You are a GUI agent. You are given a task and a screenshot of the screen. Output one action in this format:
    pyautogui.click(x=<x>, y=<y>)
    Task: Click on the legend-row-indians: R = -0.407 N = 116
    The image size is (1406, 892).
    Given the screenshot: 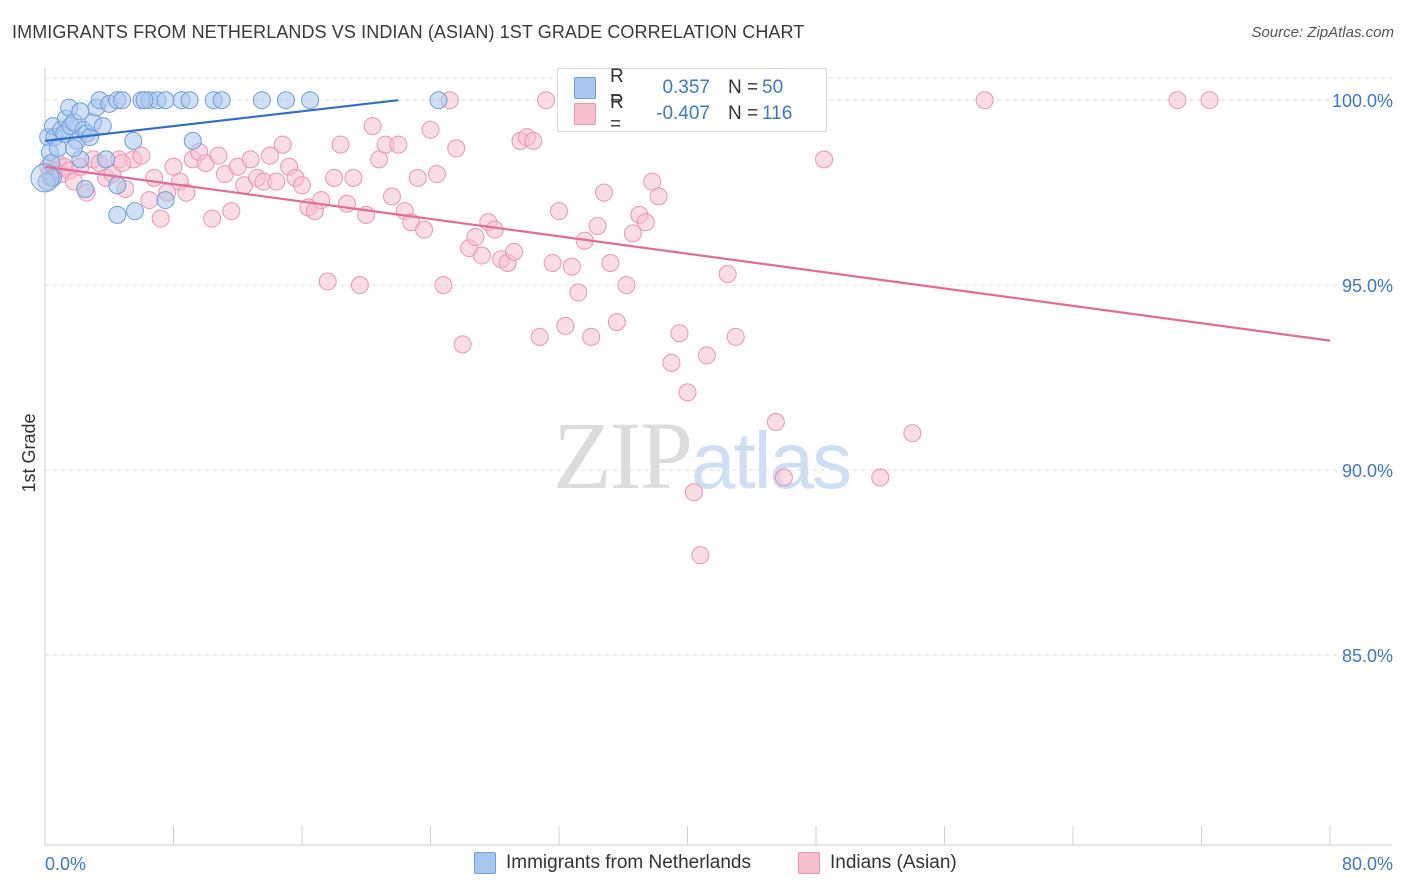 What is the action you would take?
    pyautogui.click(x=683, y=113)
    